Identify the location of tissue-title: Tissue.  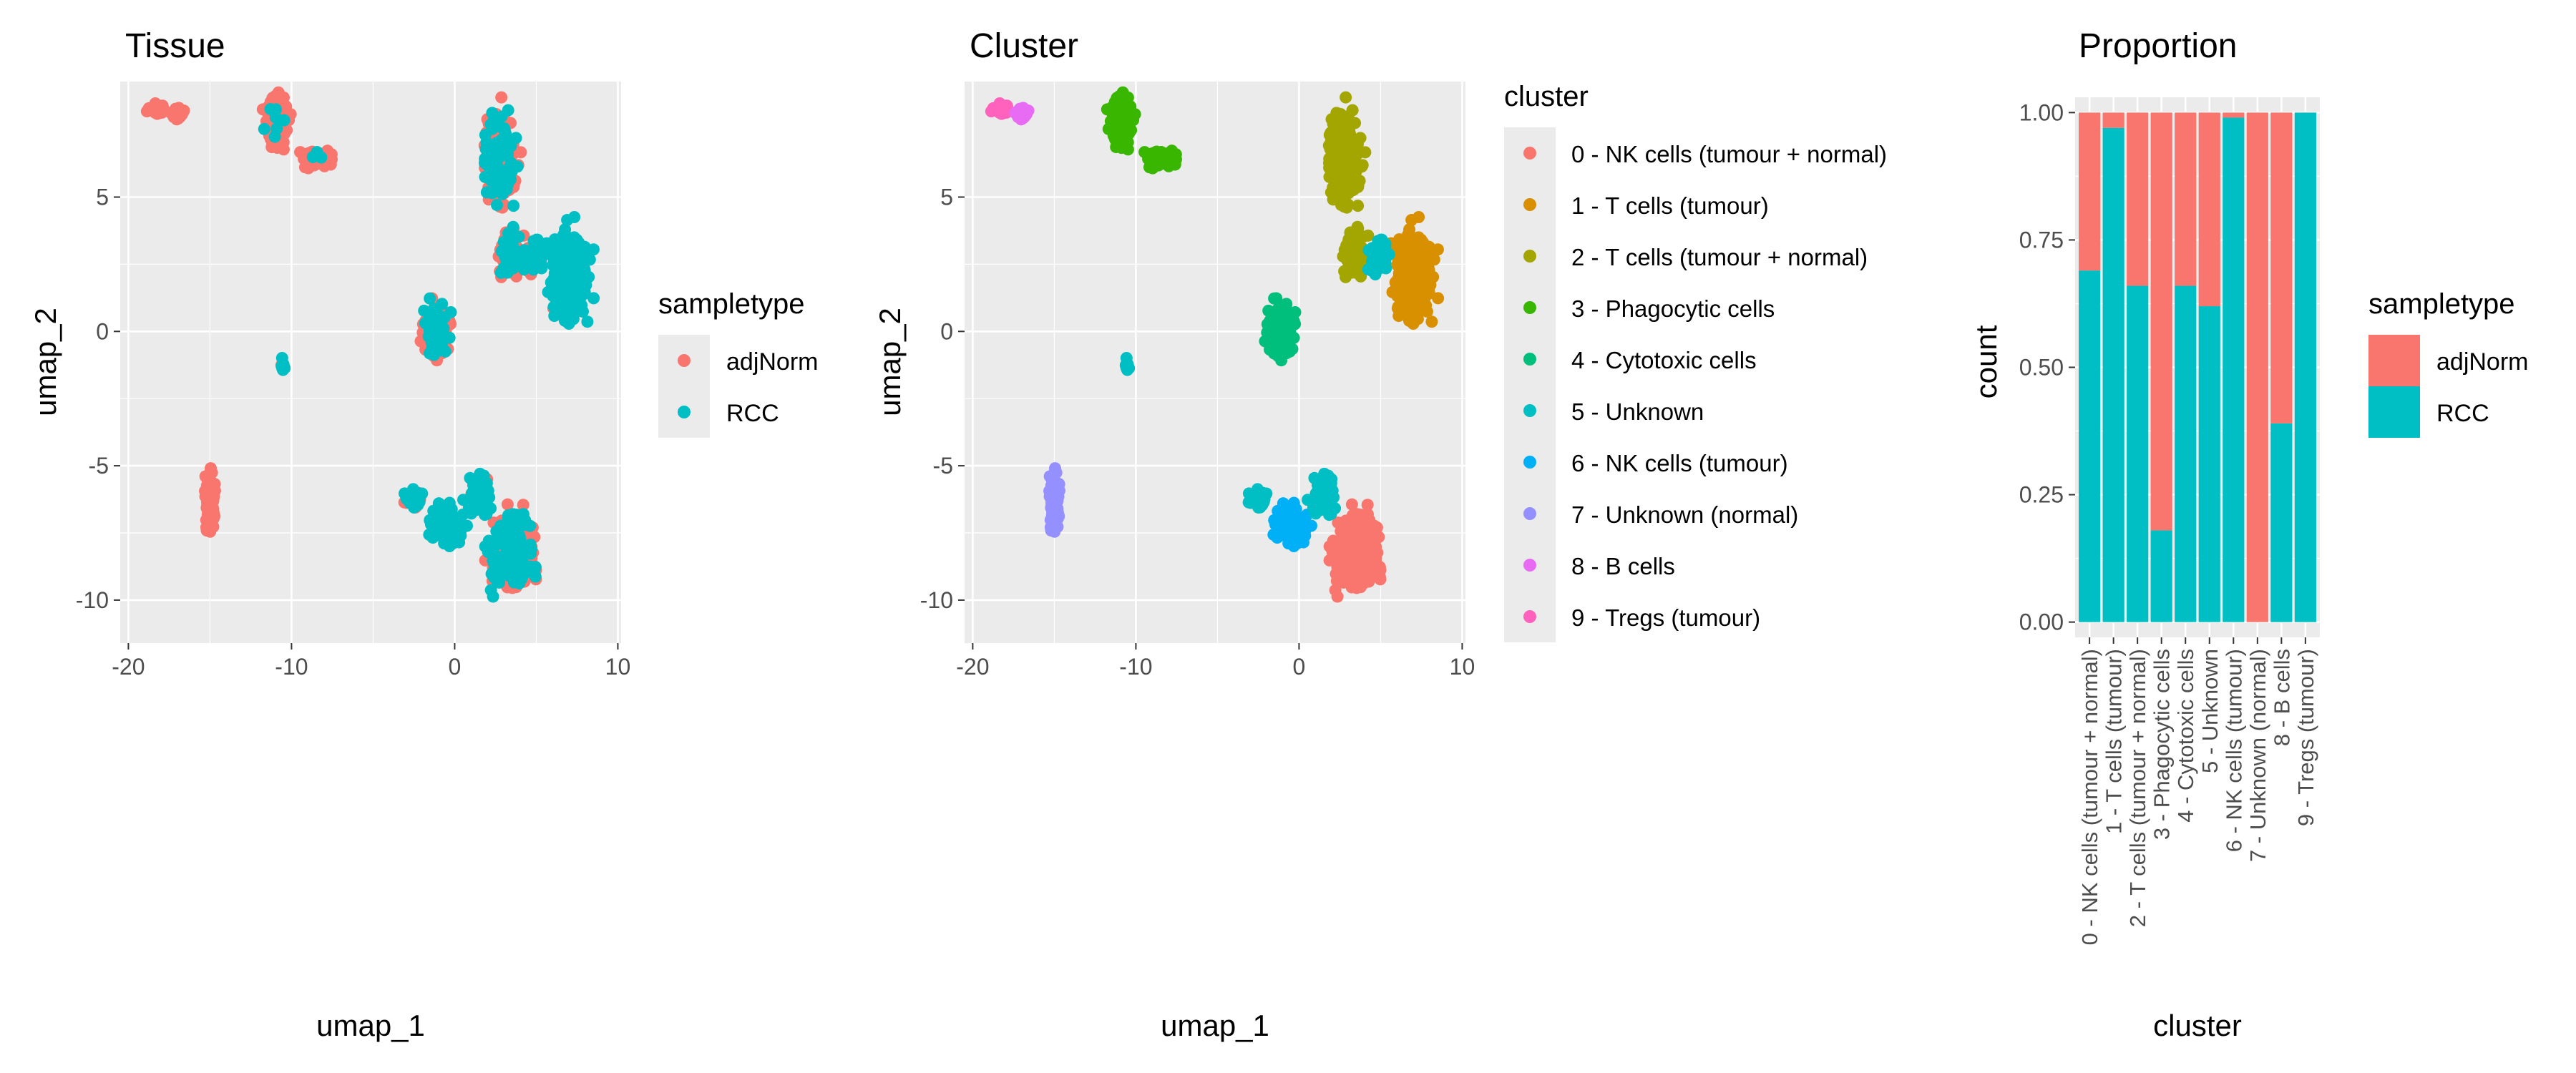
(175, 46).